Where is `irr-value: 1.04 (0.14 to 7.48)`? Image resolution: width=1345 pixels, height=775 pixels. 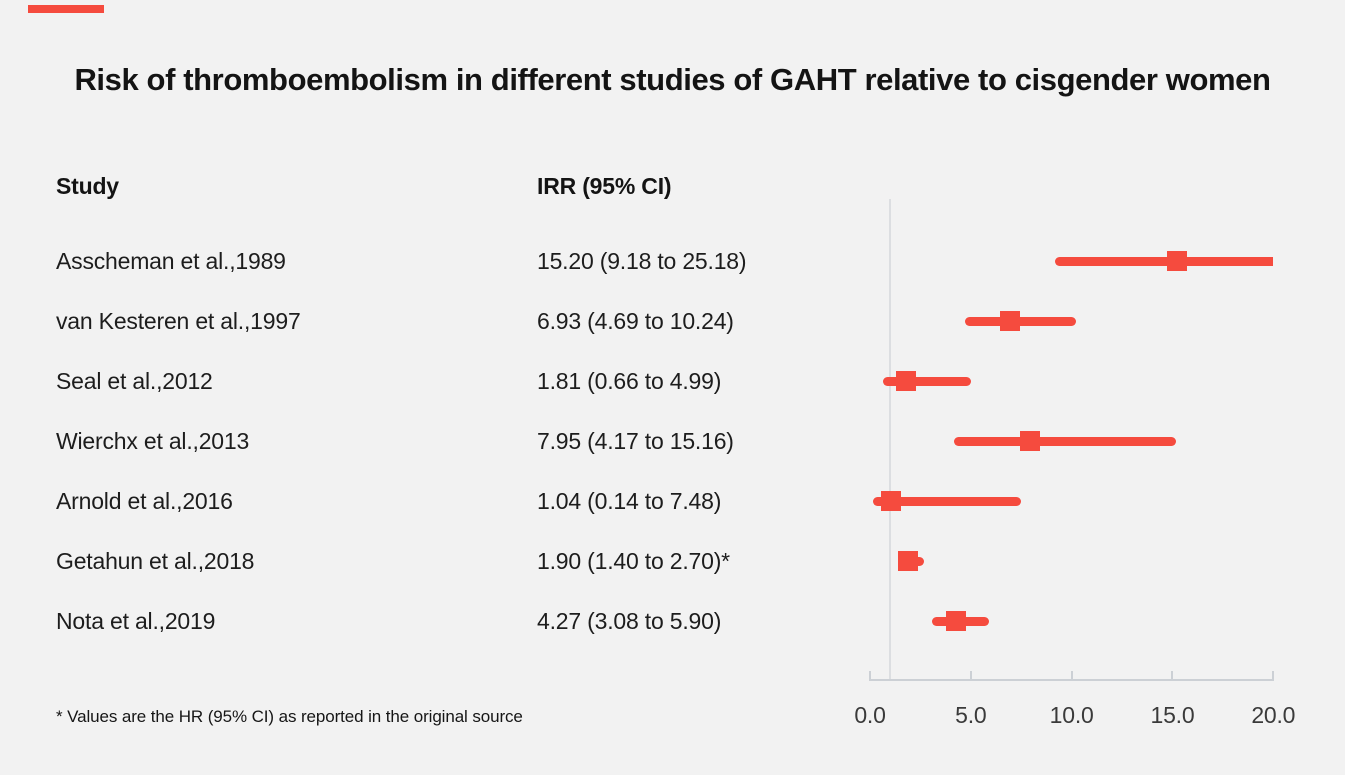 irr-value: 1.04 (0.14 to 7.48) is located at coordinates (629, 501).